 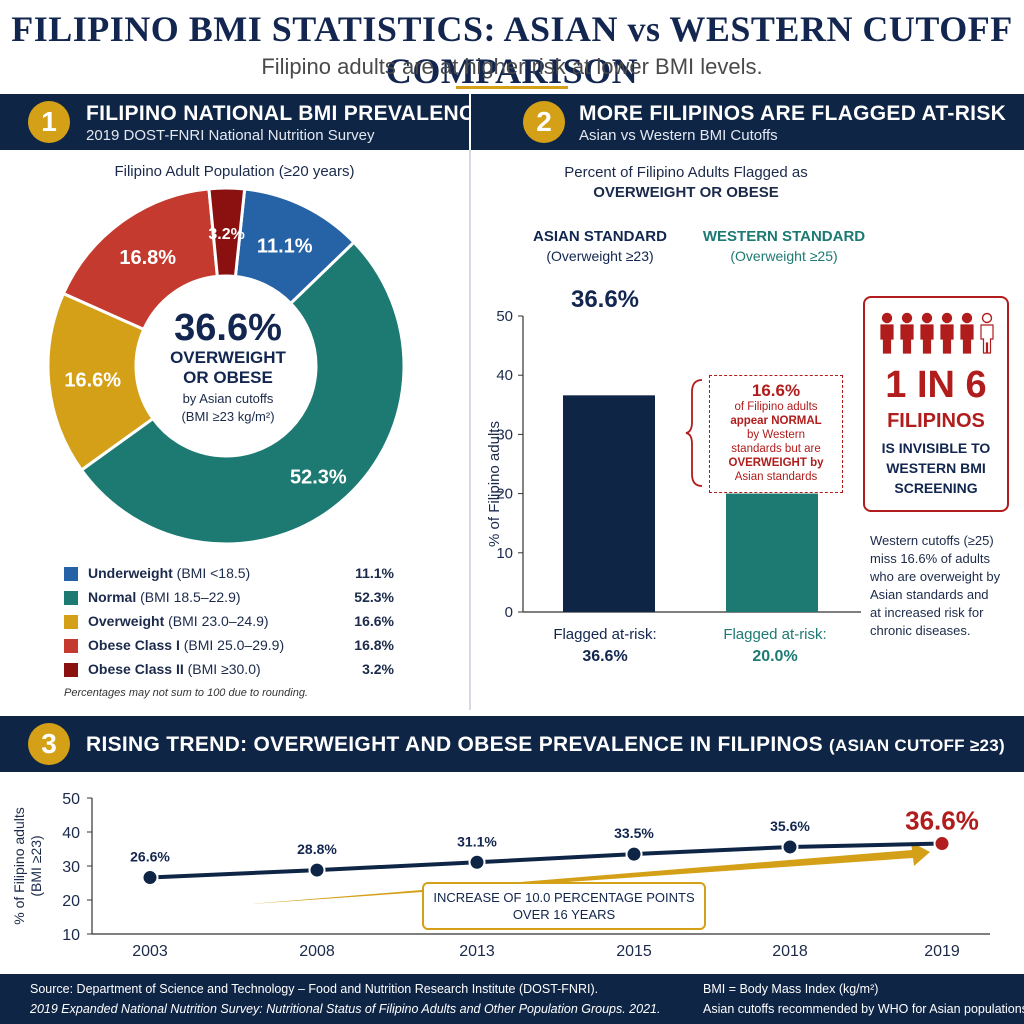 I want to click on line-x-tick-label: 2003, so click(x=150, y=951).